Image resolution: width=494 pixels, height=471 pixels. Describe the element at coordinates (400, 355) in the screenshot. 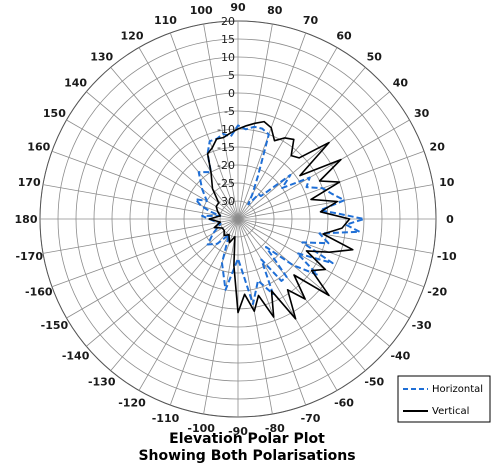

I see `angle-tick-label: -40` at that location.